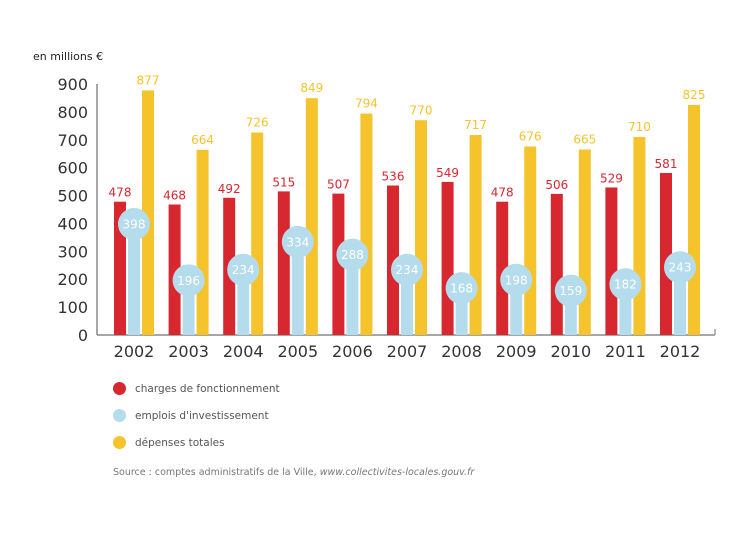 The width and height of the screenshot is (750, 536). Describe the element at coordinates (72, 251) in the screenshot. I see `y-tick-label: 300` at that location.